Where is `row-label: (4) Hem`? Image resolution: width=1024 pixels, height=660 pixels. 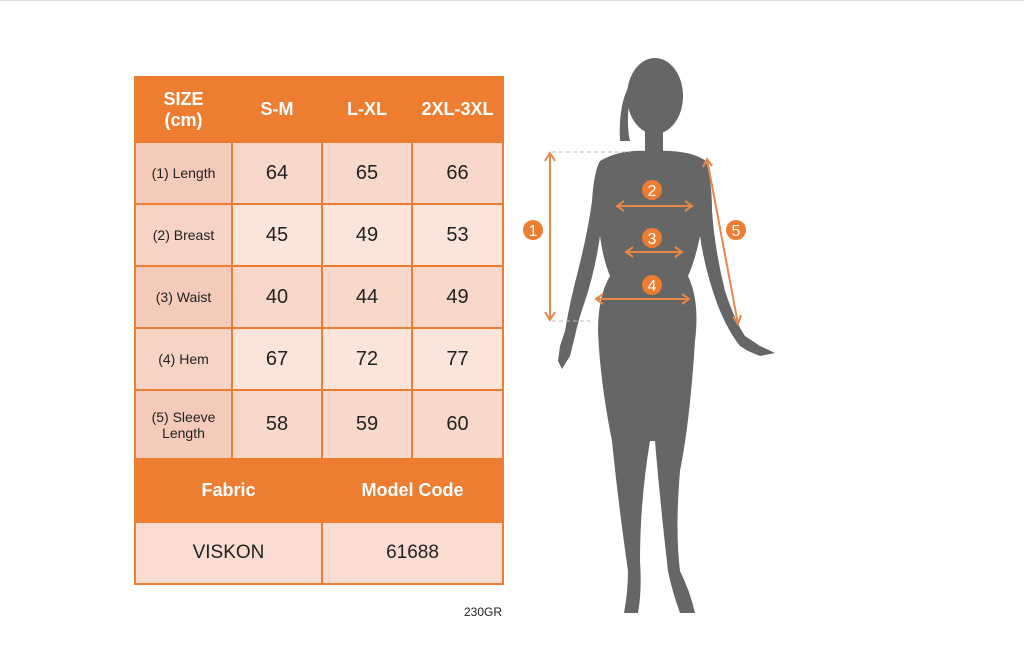
row-label: (4) Hem is located at coordinates (183, 359).